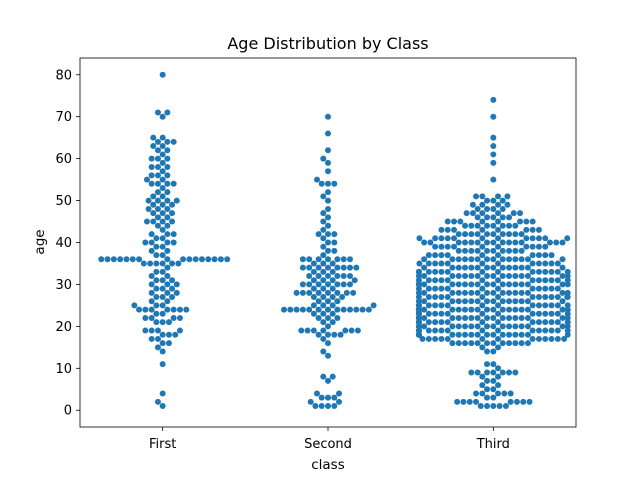 The width and height of the screenshot is (640, 480). I want to click on y-axis-label: age, so click(40, 241).